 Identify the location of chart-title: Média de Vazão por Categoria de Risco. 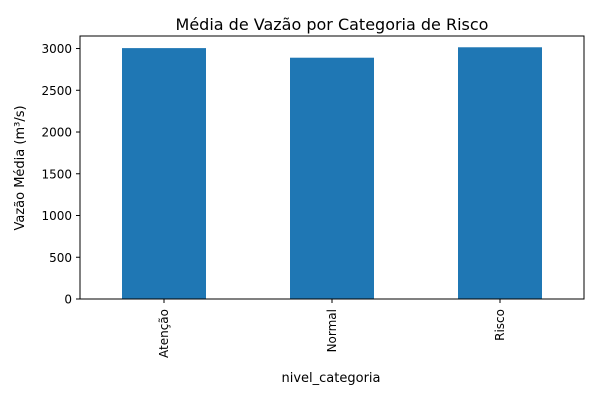
(332, 24).